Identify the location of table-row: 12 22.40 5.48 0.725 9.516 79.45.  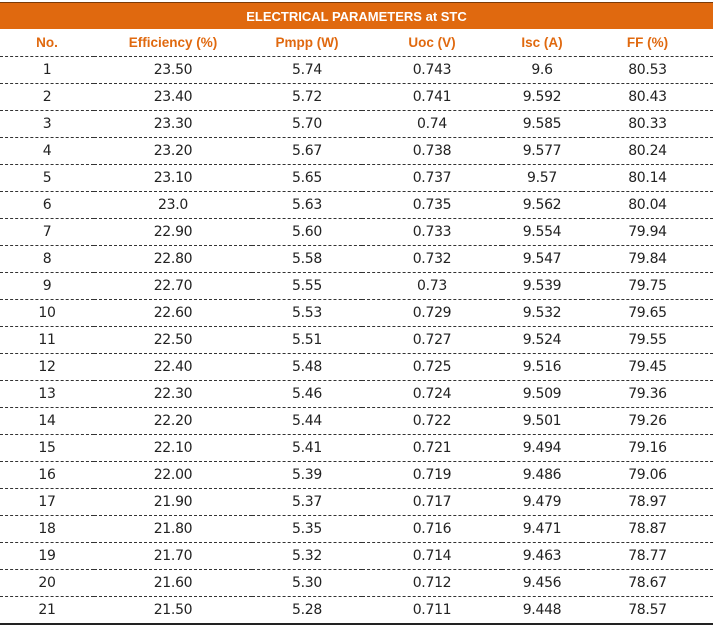
(356, 367).